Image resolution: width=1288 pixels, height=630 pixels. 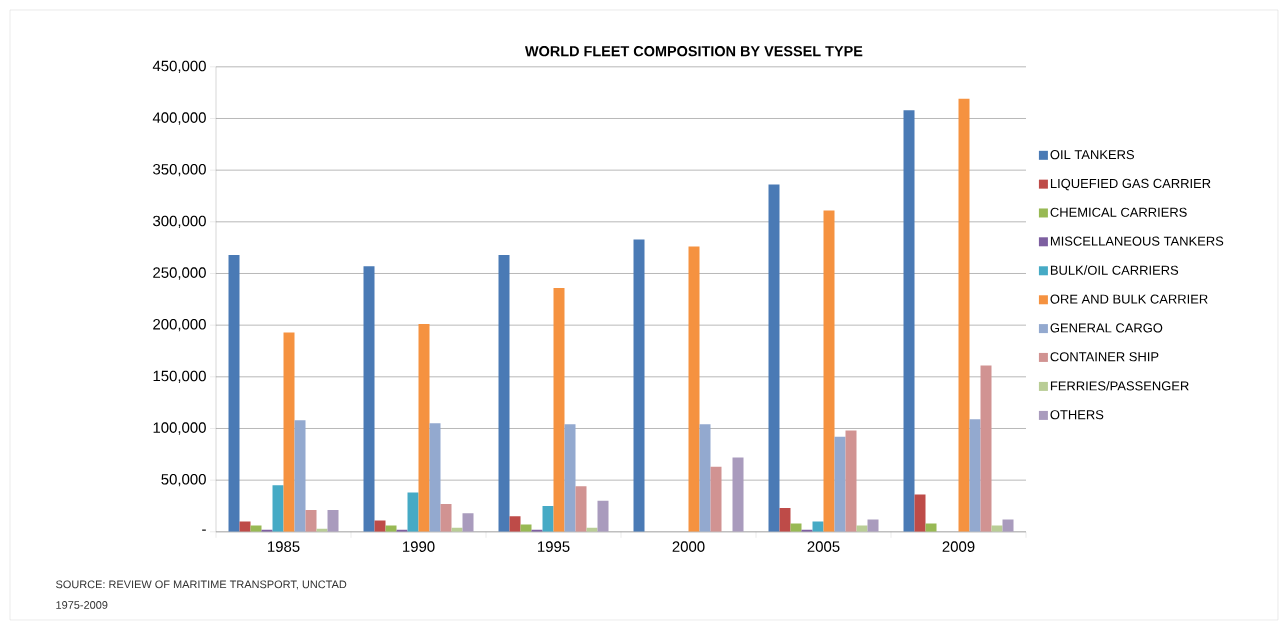 What do you see at coordinates (179, 325) in the screenshot?
I see `y-tick-label: 200,000` at bounding box center [179, 325].